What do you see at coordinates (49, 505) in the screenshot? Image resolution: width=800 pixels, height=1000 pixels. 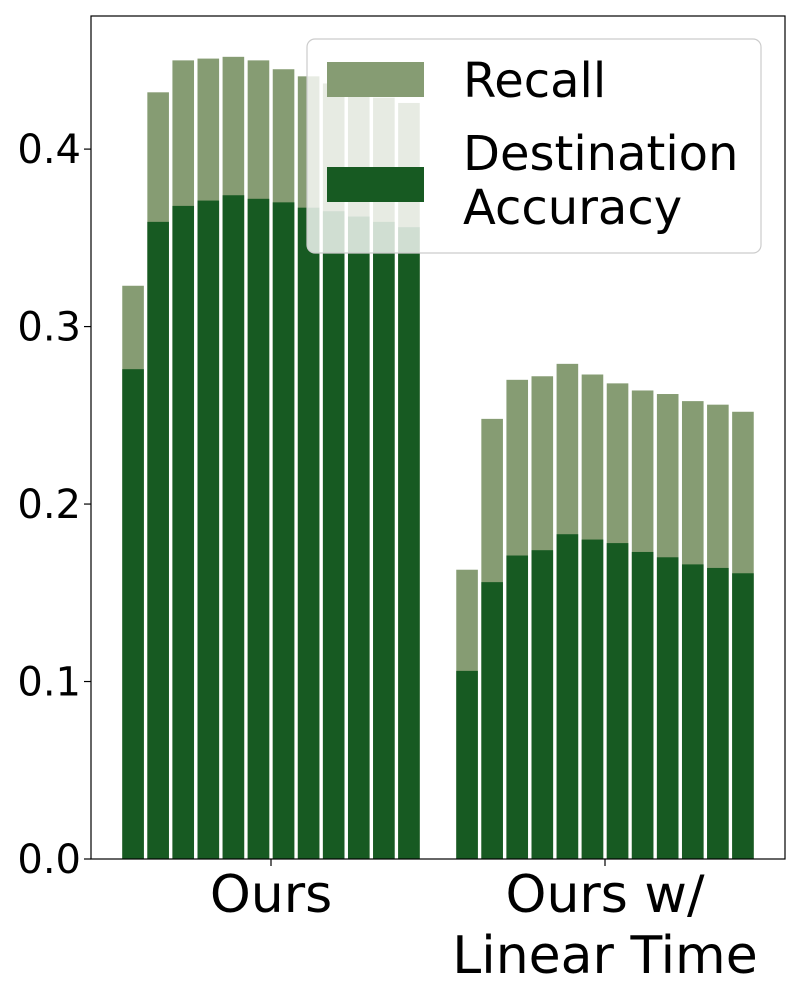 I see `y-tick-label: 0.2` at bounding box center [49, 505].